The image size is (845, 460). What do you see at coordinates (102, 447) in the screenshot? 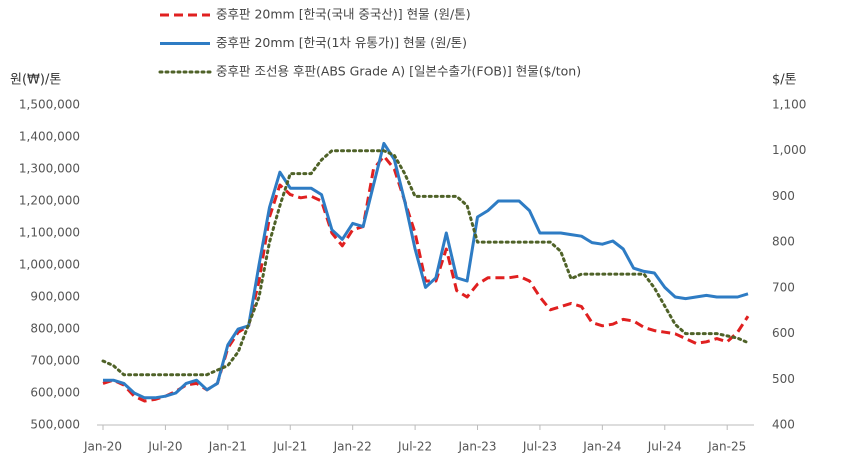
I see `x-tick-label: Jan-20` at bounding box center [102, 447].